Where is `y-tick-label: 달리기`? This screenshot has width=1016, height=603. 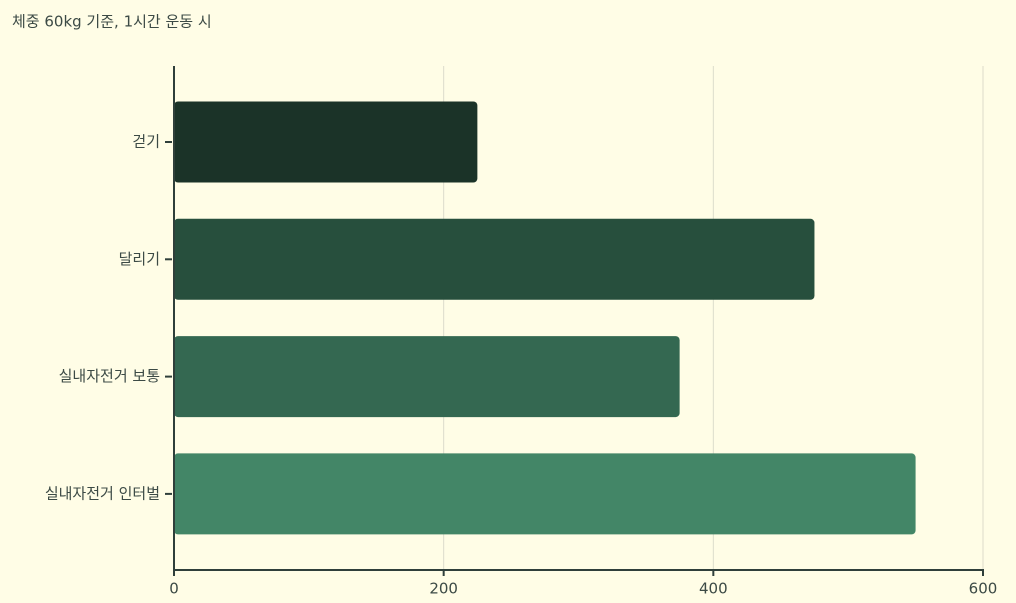 y-tick-label: 달리기 is located at coordinates (139, 259).